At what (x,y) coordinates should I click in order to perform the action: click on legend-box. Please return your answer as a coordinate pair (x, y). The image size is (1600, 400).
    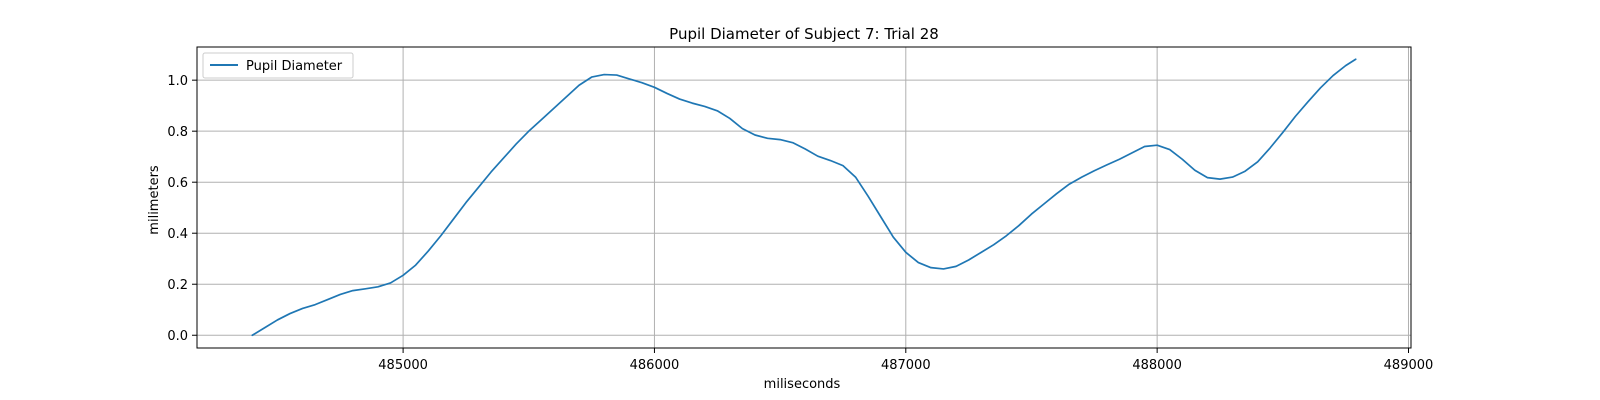
    Looking at the image, I should click on (278, 65).